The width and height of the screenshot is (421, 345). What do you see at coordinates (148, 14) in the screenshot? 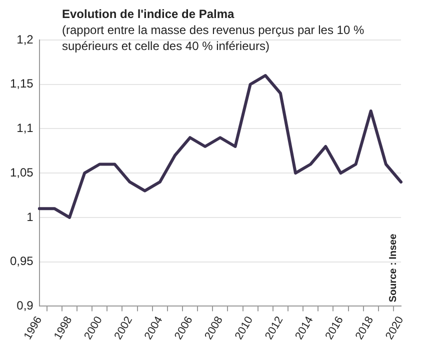
I see `chart-title: Evolution de l'indice de Palma` at bounding box center [148, 14].